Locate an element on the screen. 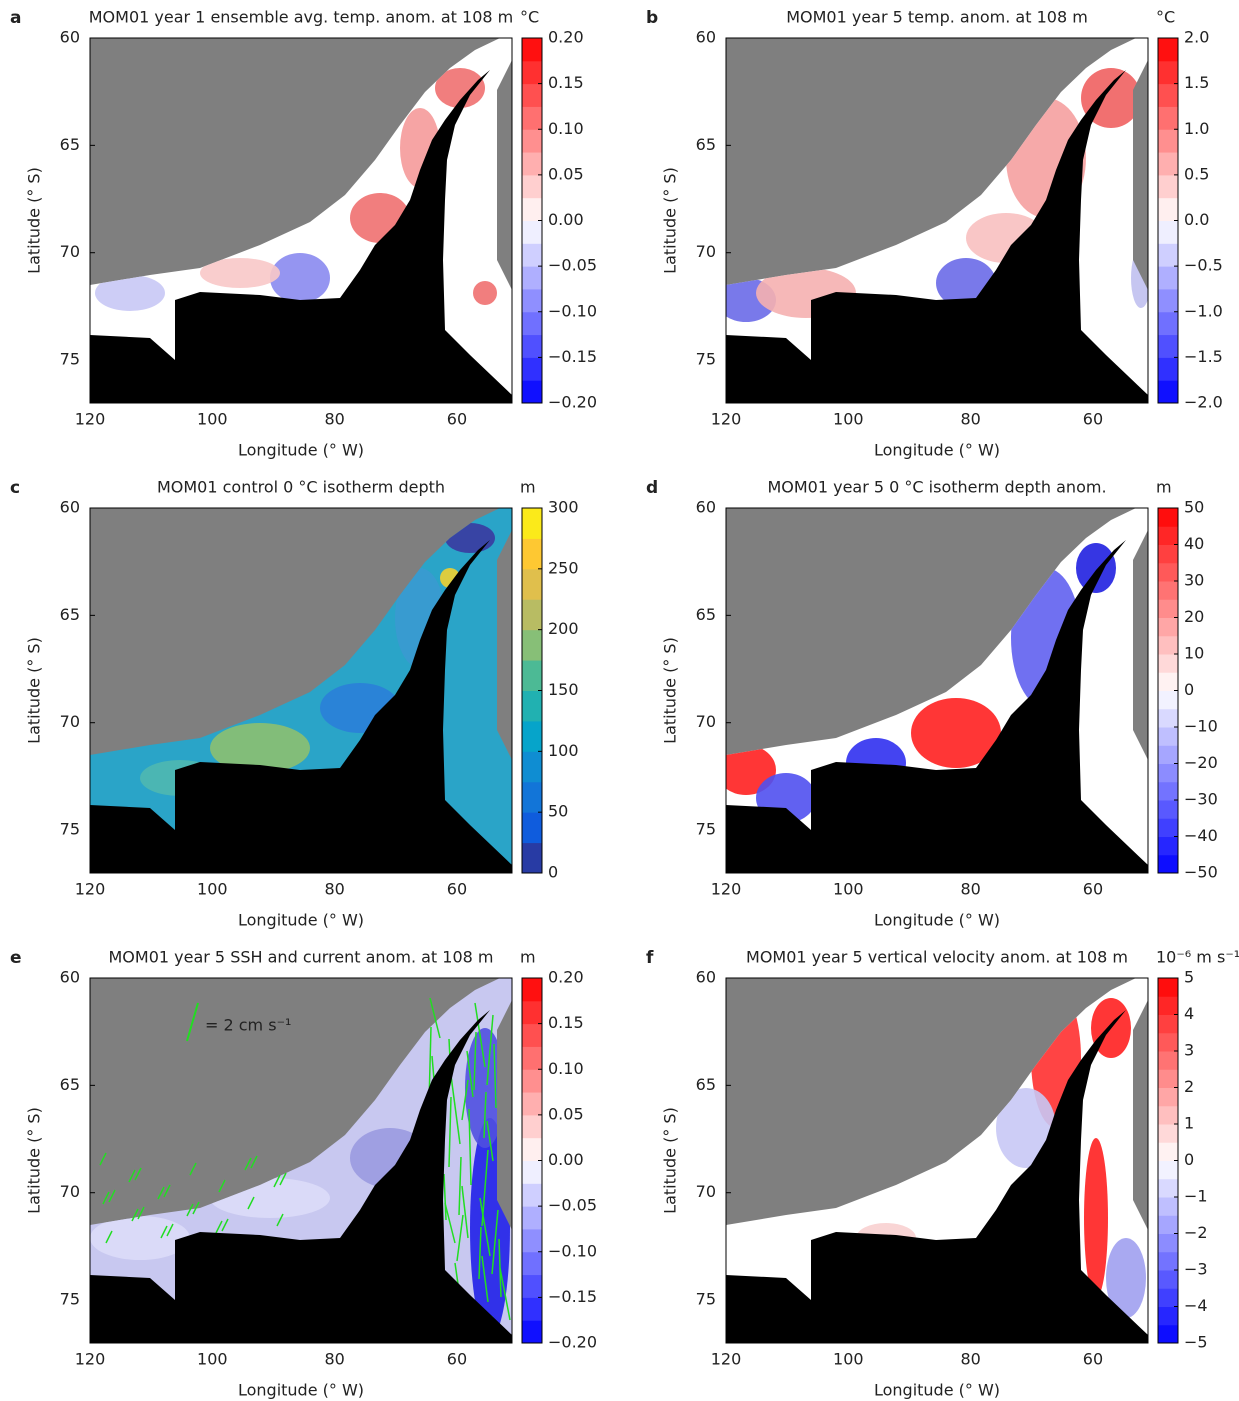  colorbar-tick-label: −1.0 is located at coordinates (1203, 310).